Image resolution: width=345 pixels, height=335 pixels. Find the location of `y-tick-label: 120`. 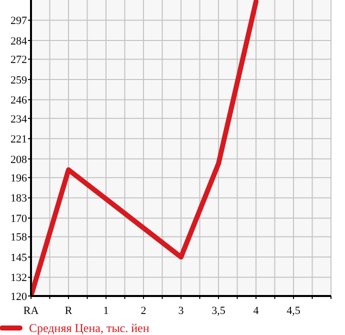

y-tick-label: 120 is located at coordinates (19, 296).